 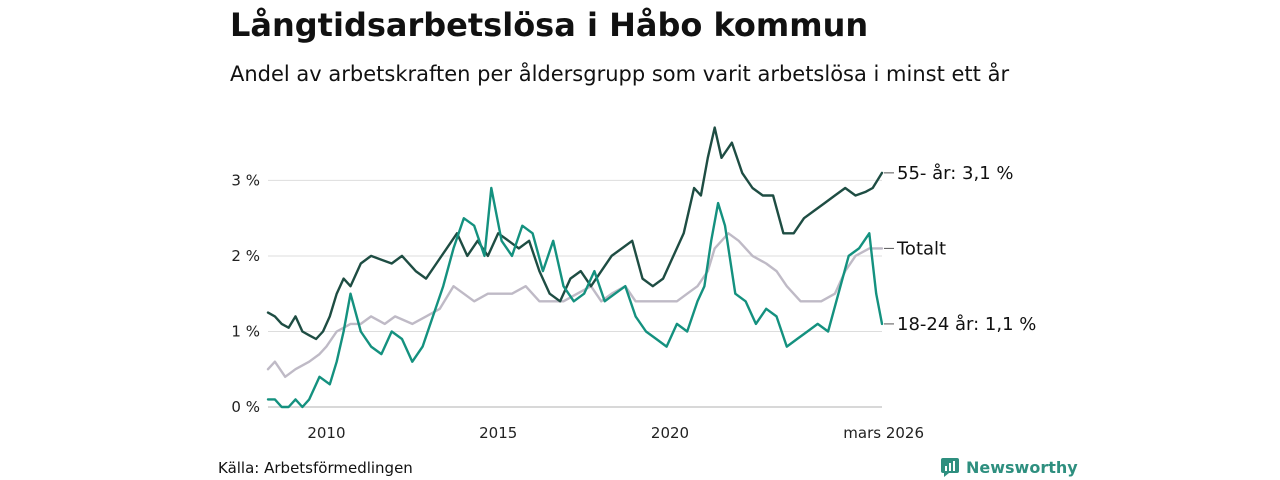 I want to click on newsworthy-logo-icon, so click(x=950, y=467).